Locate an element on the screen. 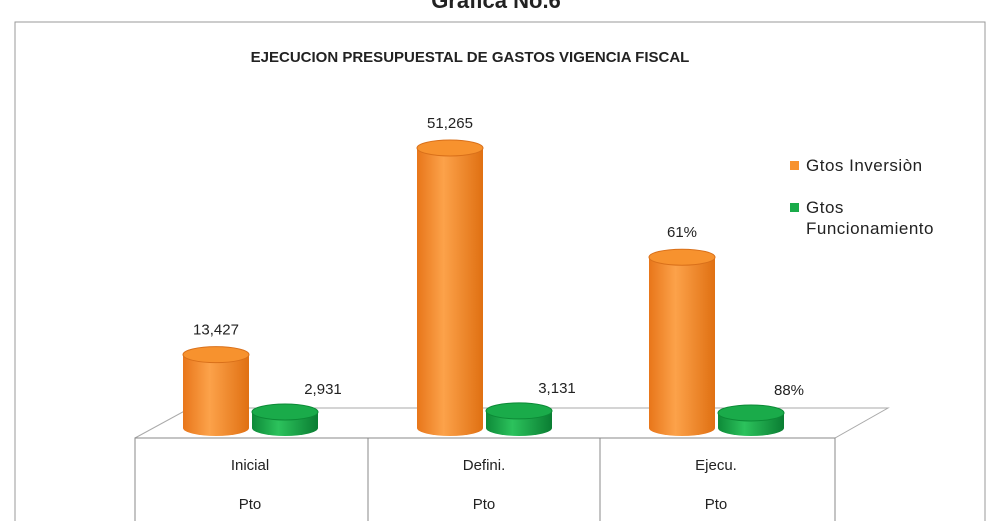  x-tick-label: Defini. is located at coordinates (484, 465).